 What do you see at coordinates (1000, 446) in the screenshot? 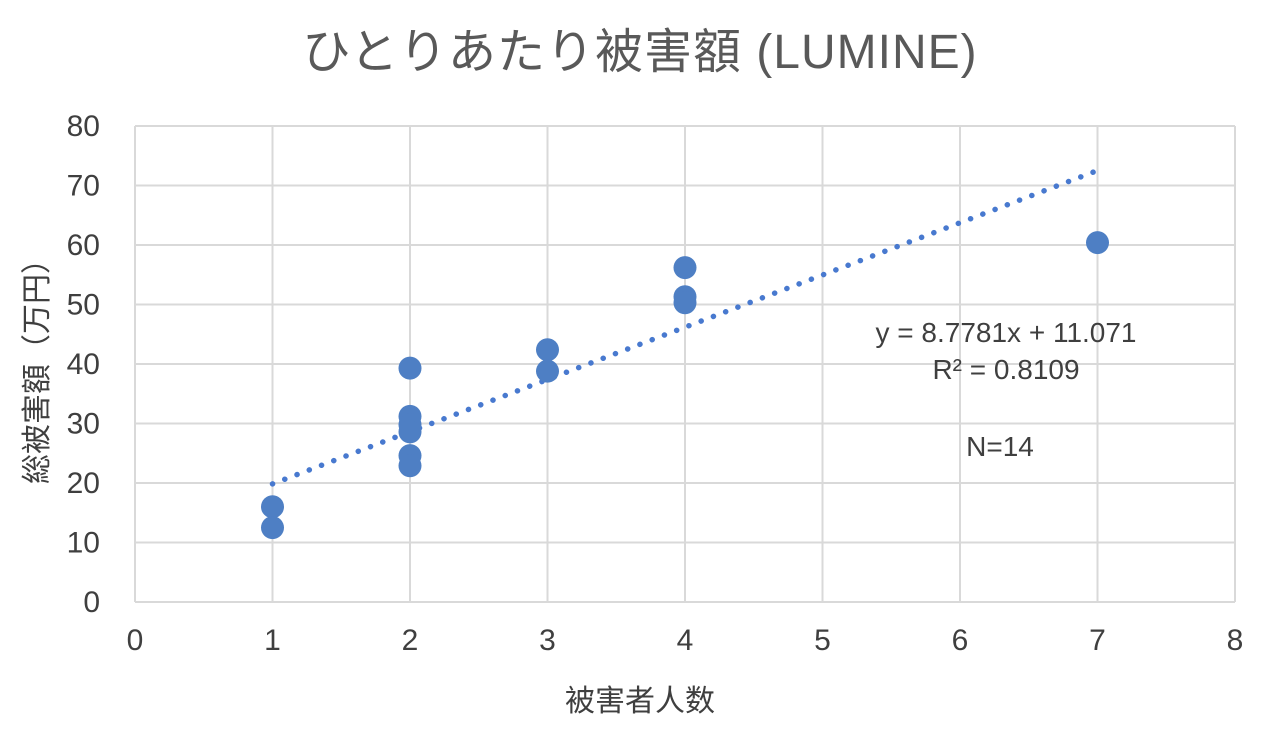
I see `sample-size-label: N=14` at bounding box center [1000, 446].